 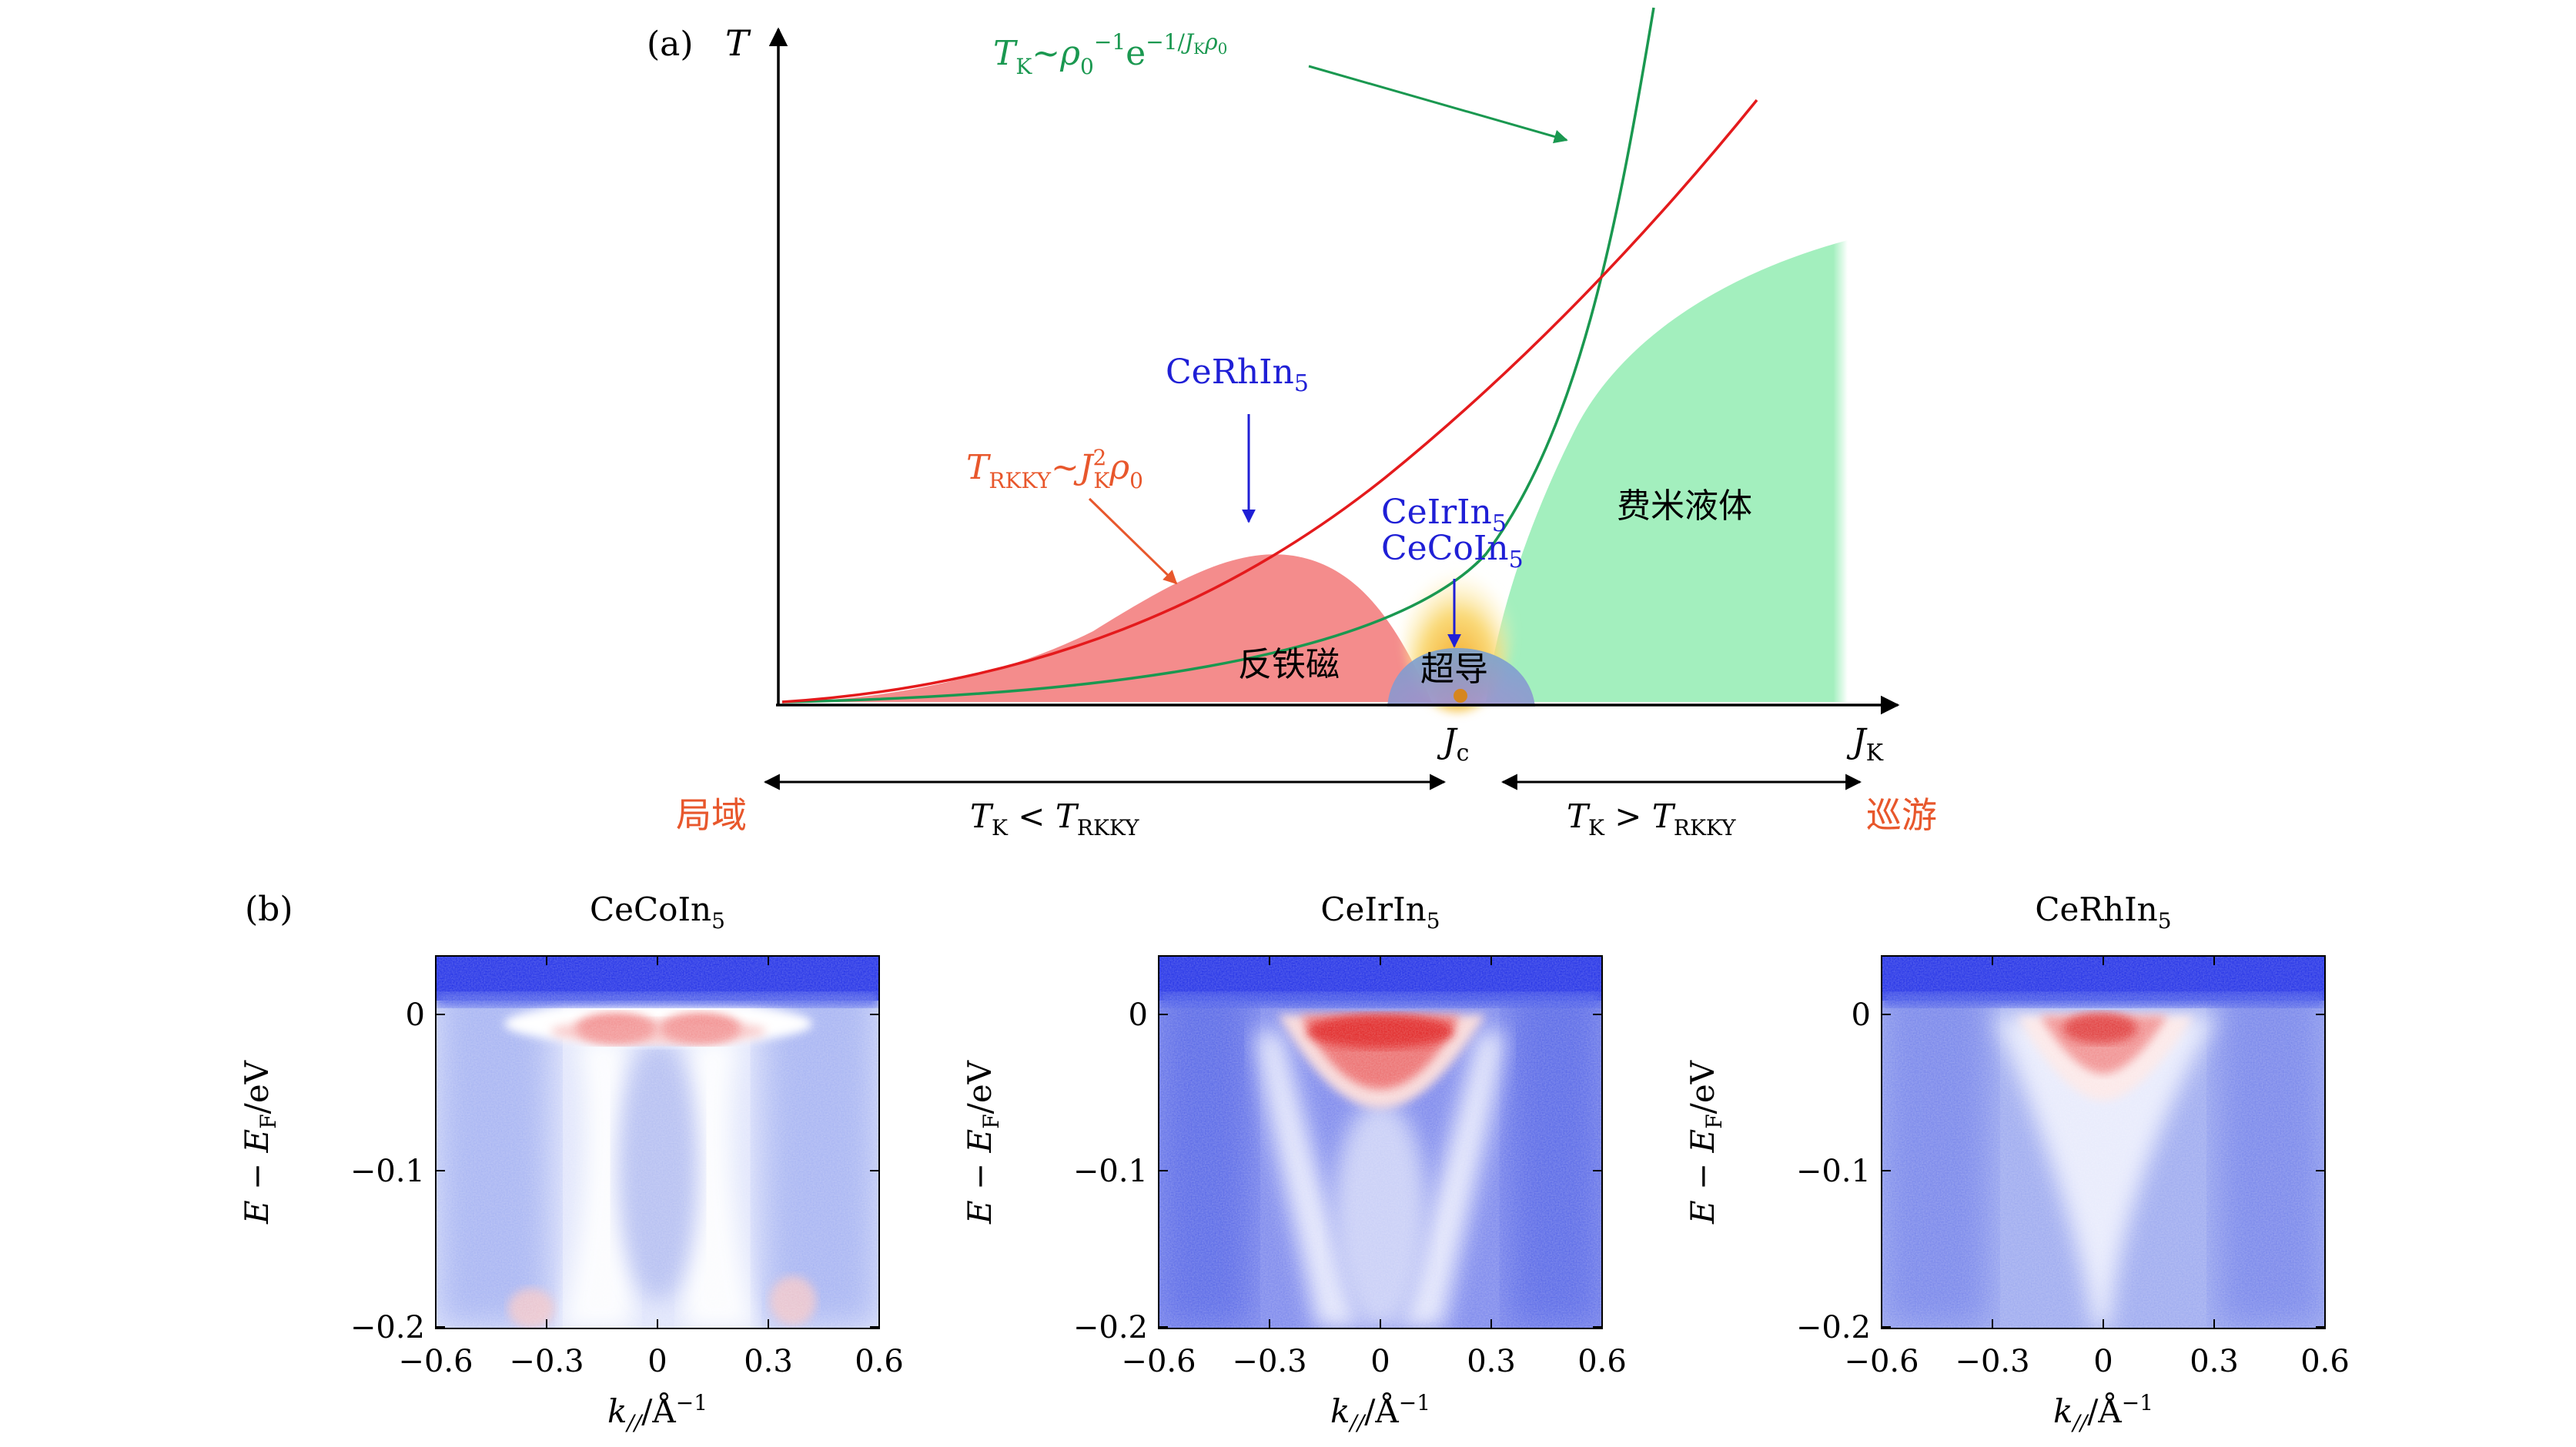 What do you see at coordinates (671, 44) in the screenshot?
I see `panel-a-label: (a)` at bounding box center [671, 44].